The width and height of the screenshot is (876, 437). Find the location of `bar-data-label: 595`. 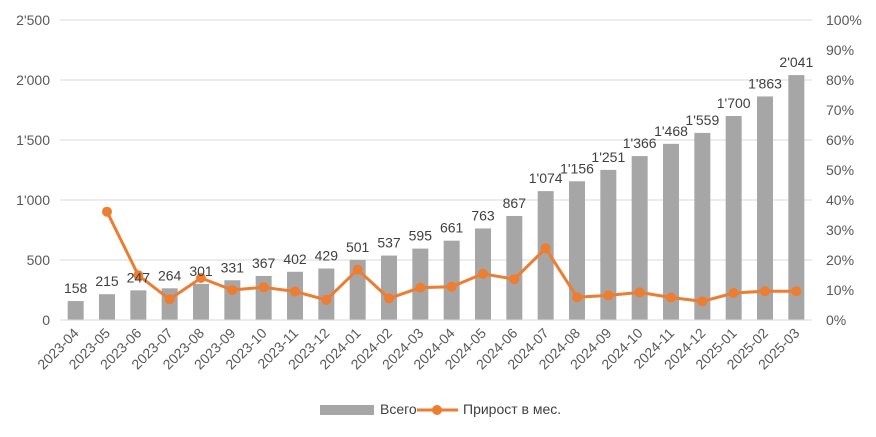

bar-data-label: 595 is located at coordinates (421, 236).